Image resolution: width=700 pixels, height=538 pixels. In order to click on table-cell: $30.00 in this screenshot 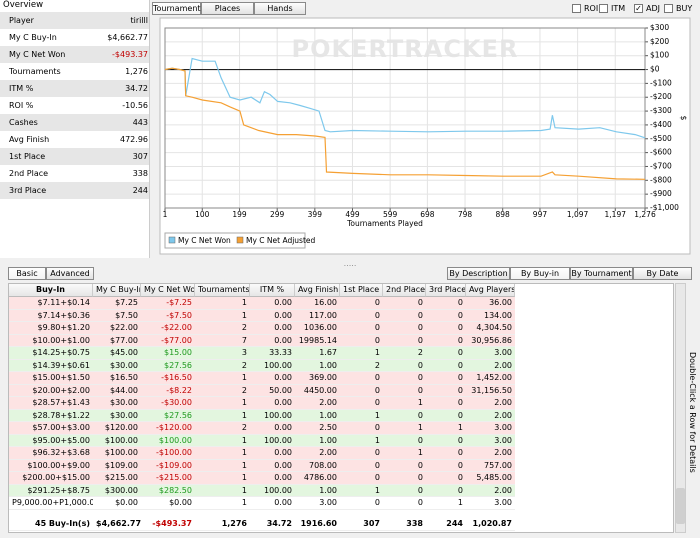, I will do `click(124, 415)`.